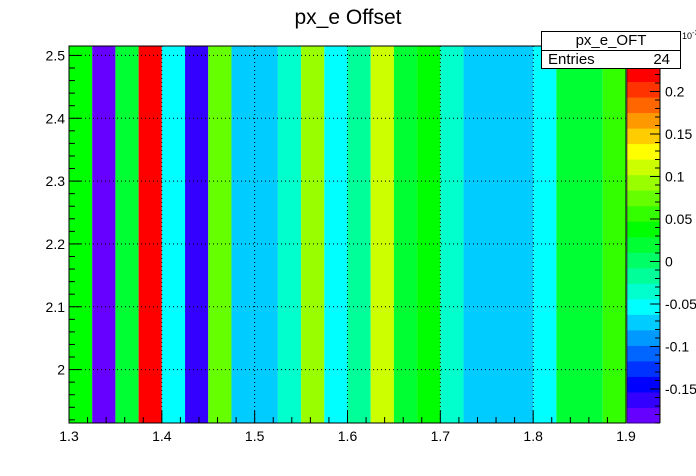 The height and width of the screenshot is (476, 696). I want to click on x-tick-label-2: 1.5, so click(255, 436).